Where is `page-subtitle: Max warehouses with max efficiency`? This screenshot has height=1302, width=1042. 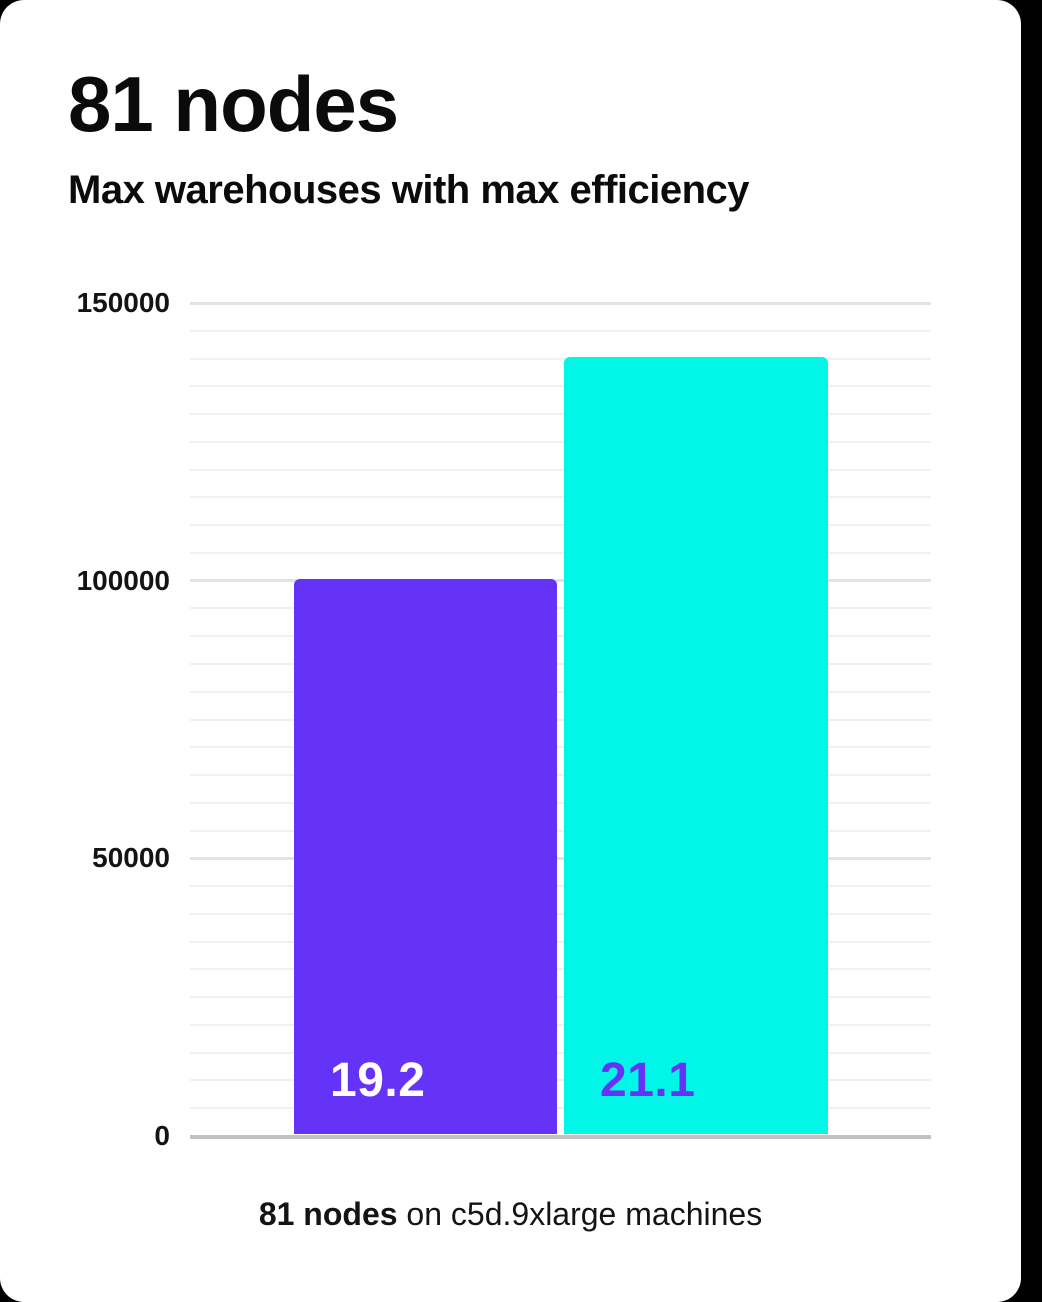 page-subtitle: Max warehouses with max efficiency is located at coordinates (409, 190).